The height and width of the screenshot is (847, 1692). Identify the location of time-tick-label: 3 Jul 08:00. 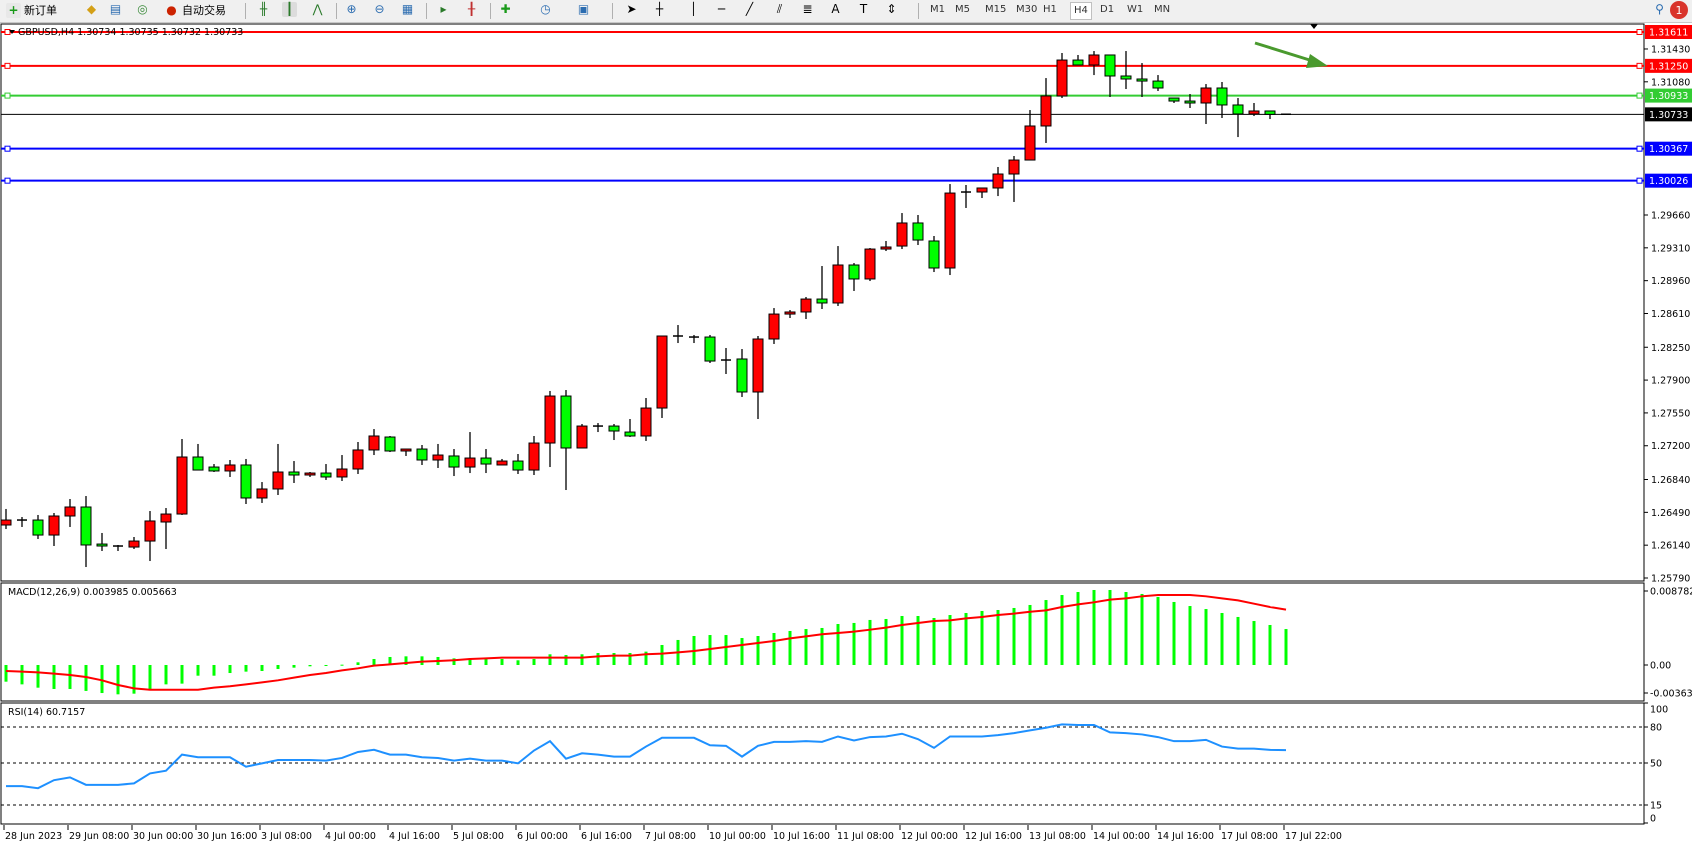
(286, 836).